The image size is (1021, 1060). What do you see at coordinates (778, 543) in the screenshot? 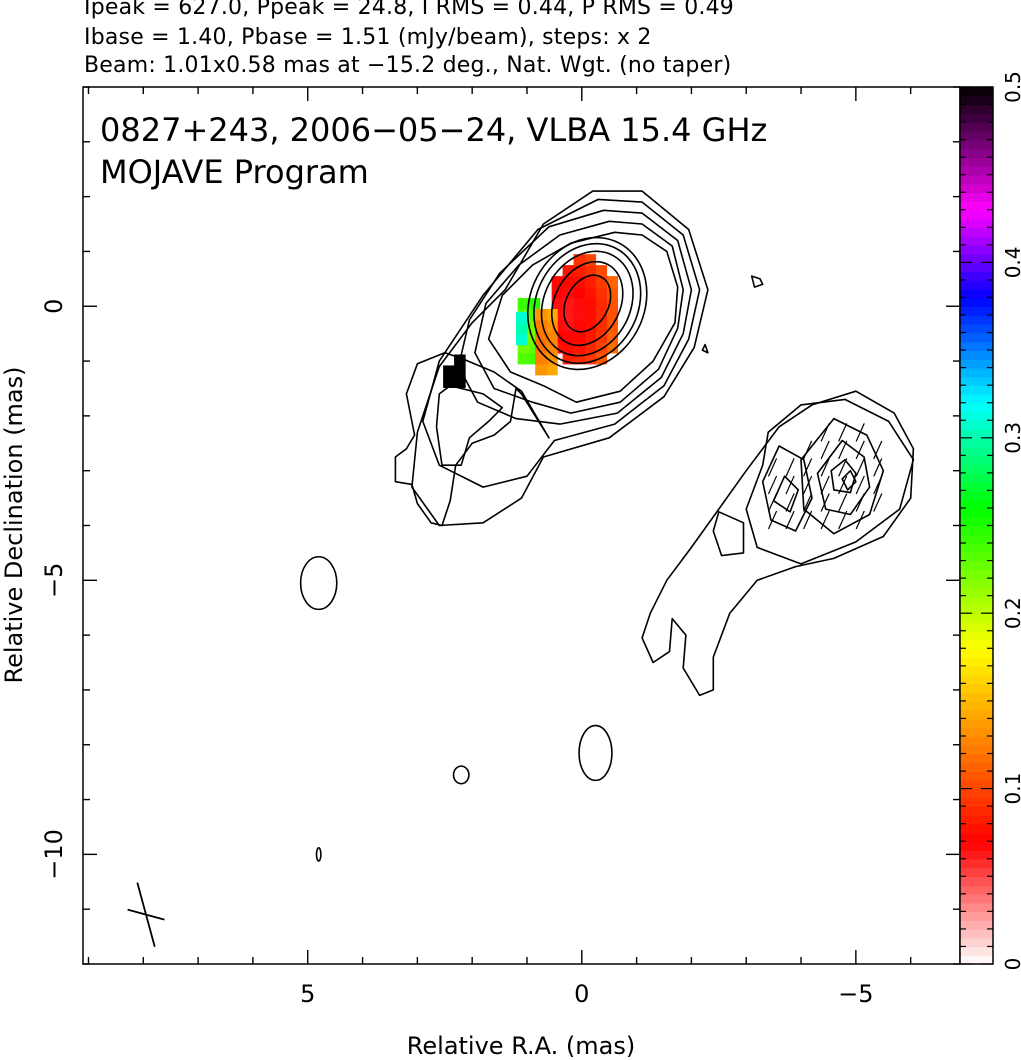
I see `lobe-outer-contour` at bounding box center [778, 543].